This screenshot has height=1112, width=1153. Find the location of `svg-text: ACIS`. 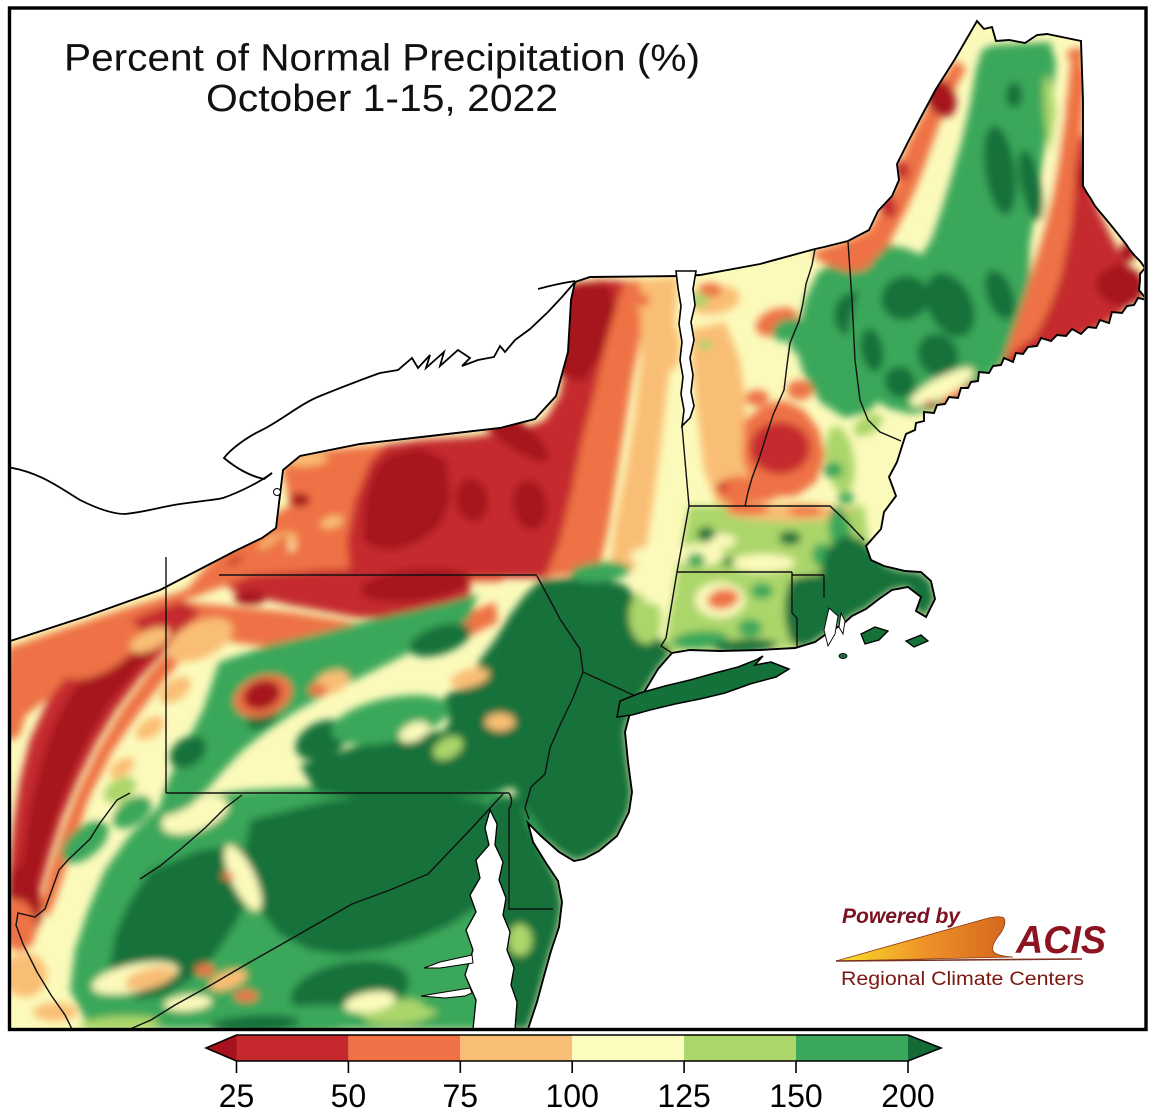

svg-text: ACIS is located at coordinates (1060, 940).